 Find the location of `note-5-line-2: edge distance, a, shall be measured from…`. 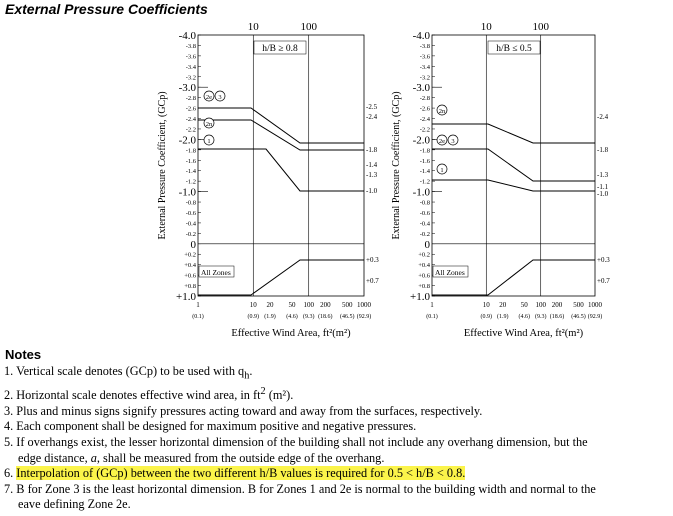

note-5-line-2: edge distance, a, shall be measured from… is located at coordinates (194, 458).